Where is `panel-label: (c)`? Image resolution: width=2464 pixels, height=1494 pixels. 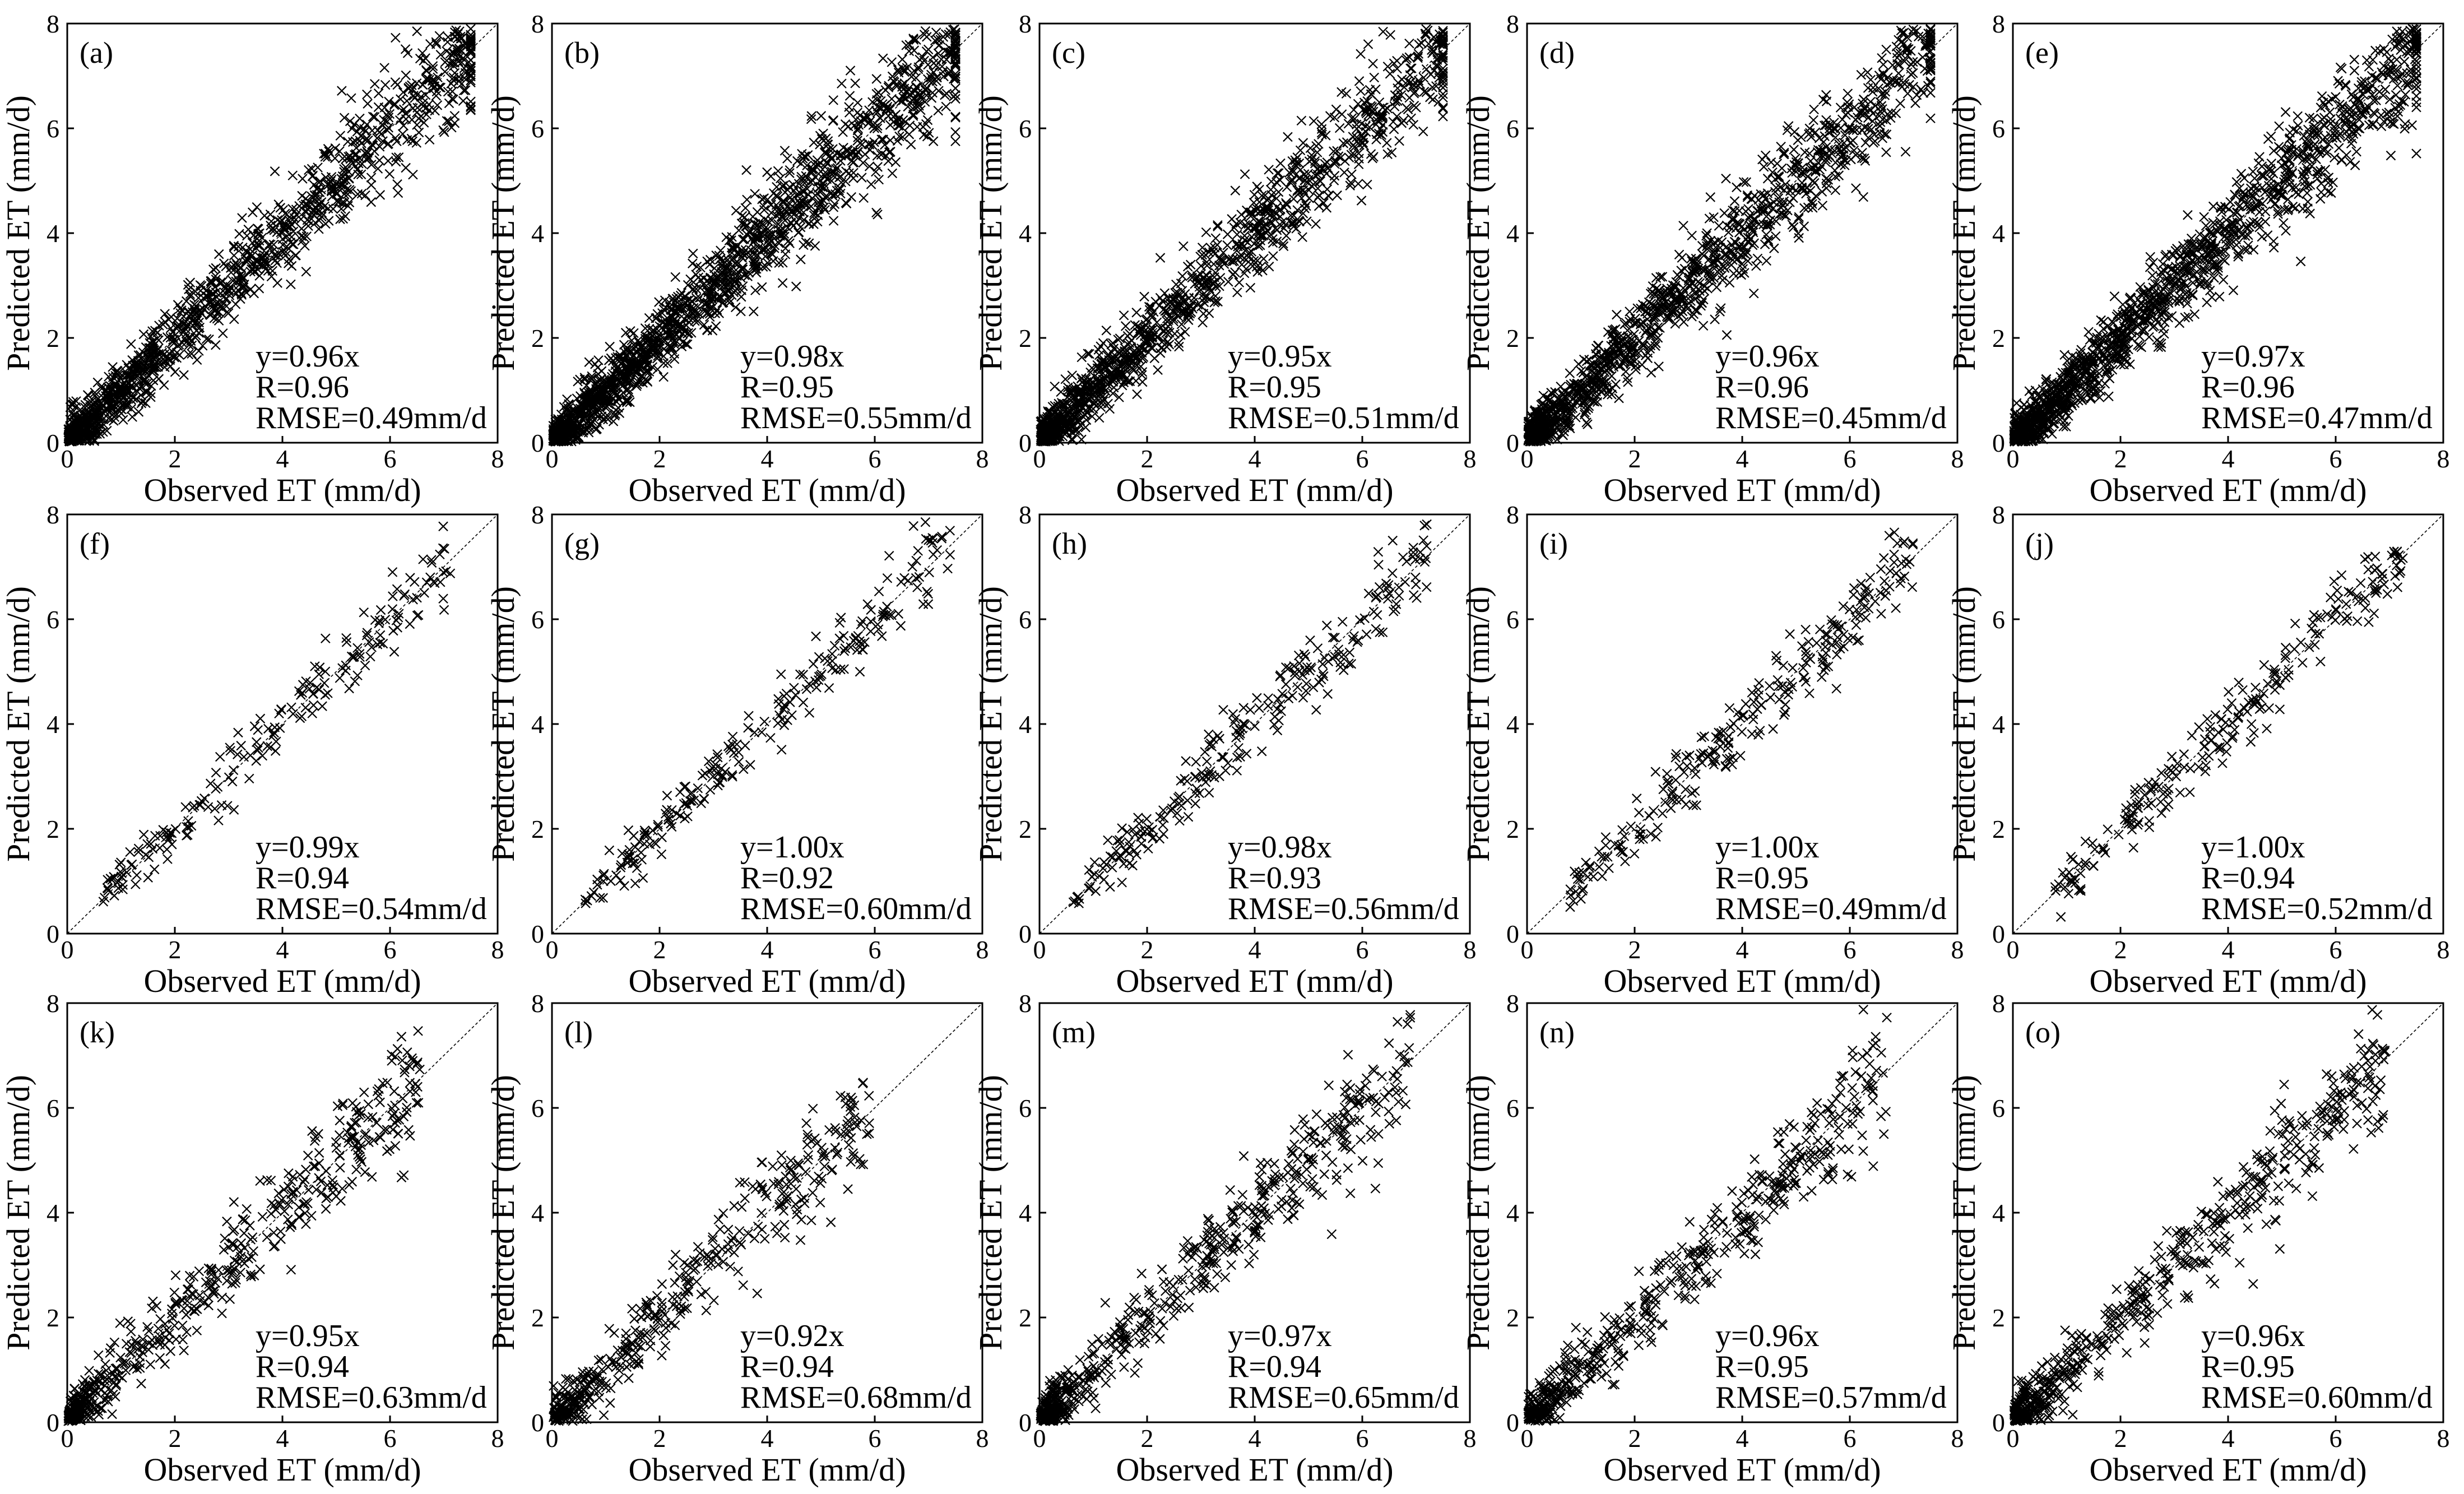
panel-label: (c) is located at coordinates (1068, 52).